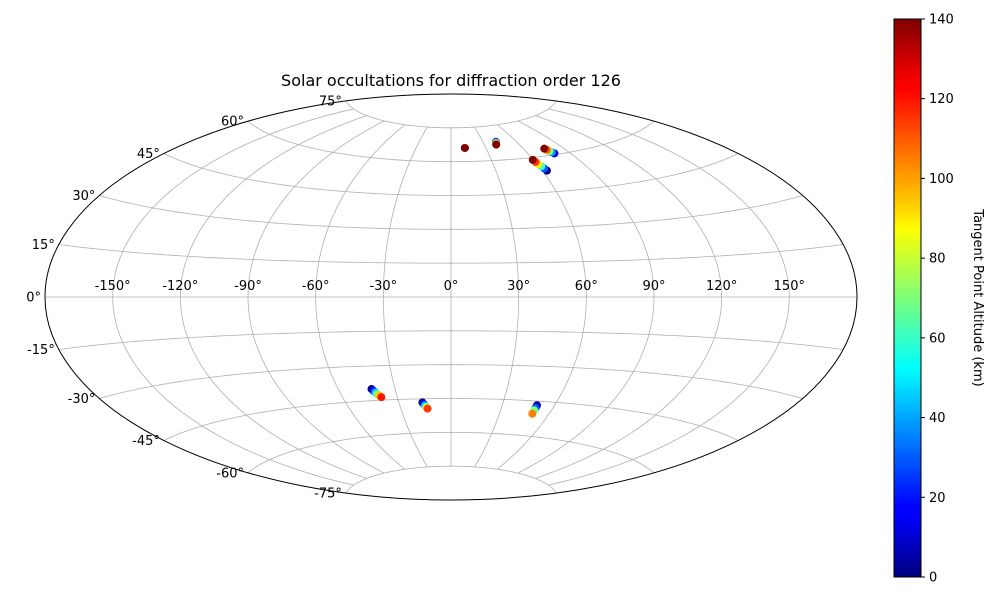 The image size is (1000, 600). What do you see at coordinates (328, 494) in the screenshot?
I see `lat-tick-label: -75°` at bounding box center [328, 494].